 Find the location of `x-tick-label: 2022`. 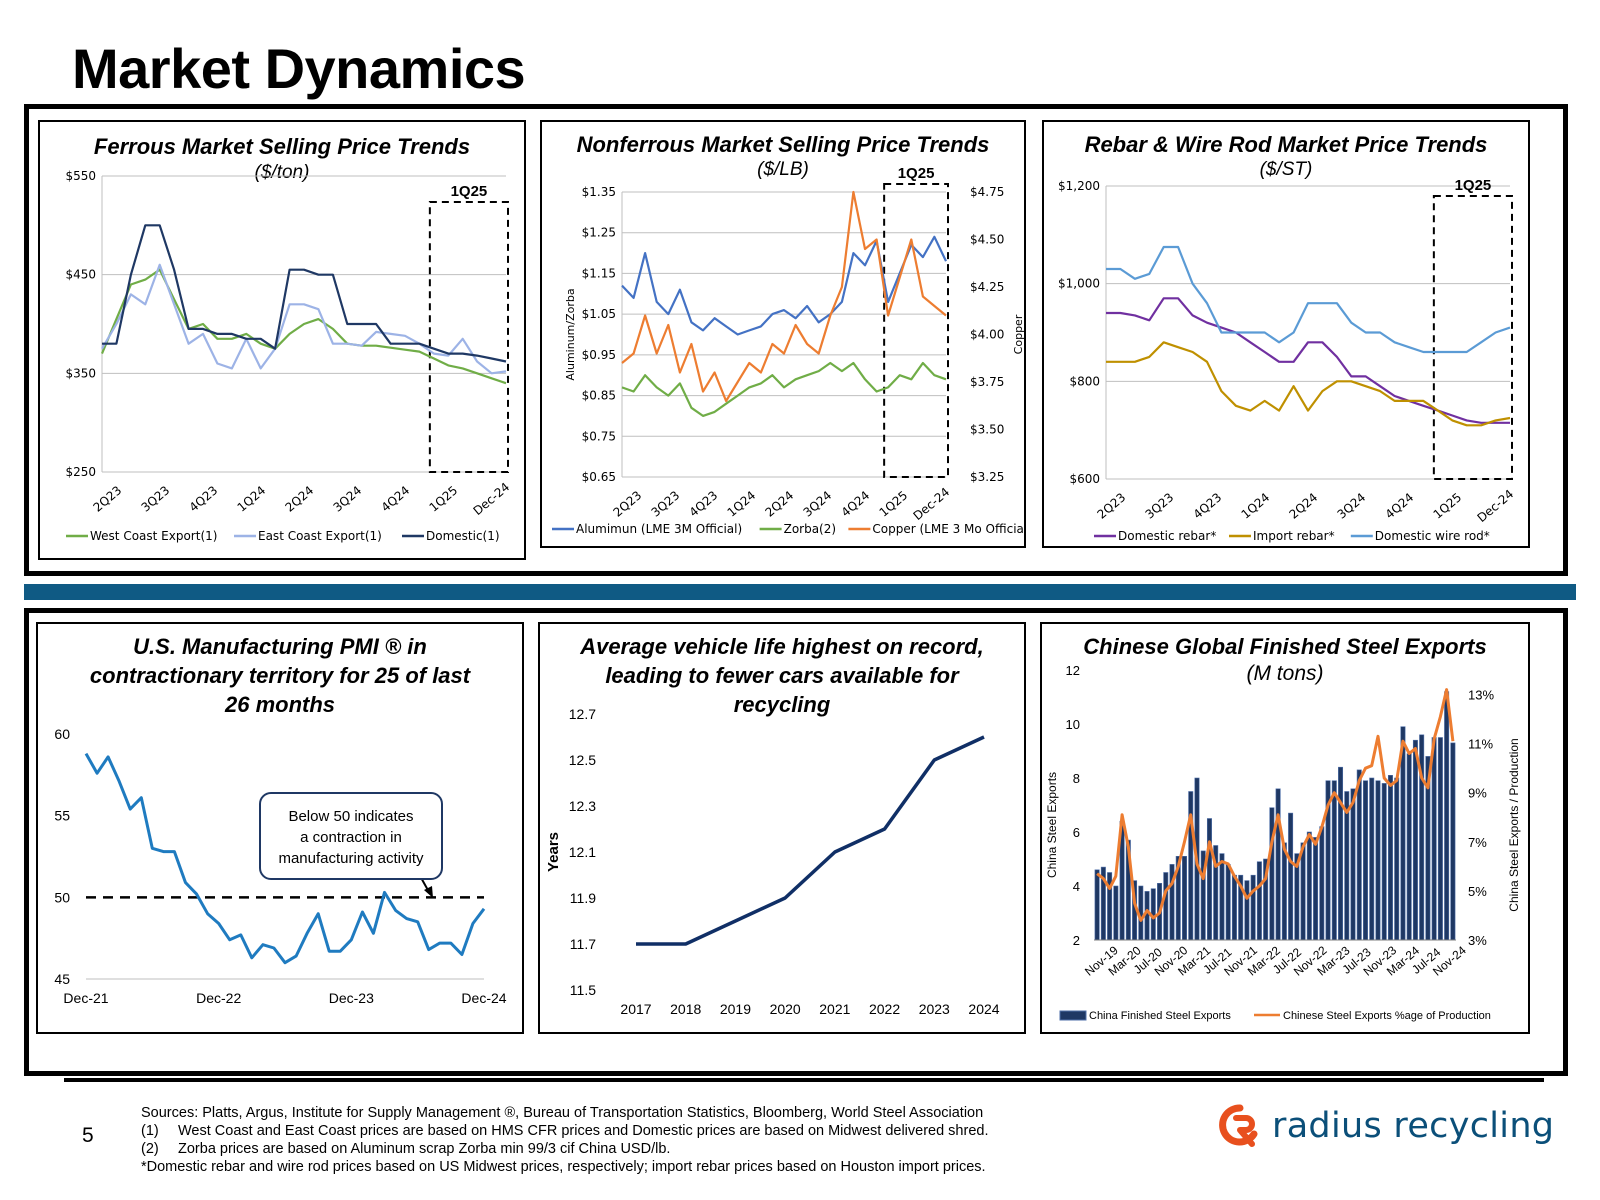

x-tick-label: 2022 is located at coordinates (884, 1009).